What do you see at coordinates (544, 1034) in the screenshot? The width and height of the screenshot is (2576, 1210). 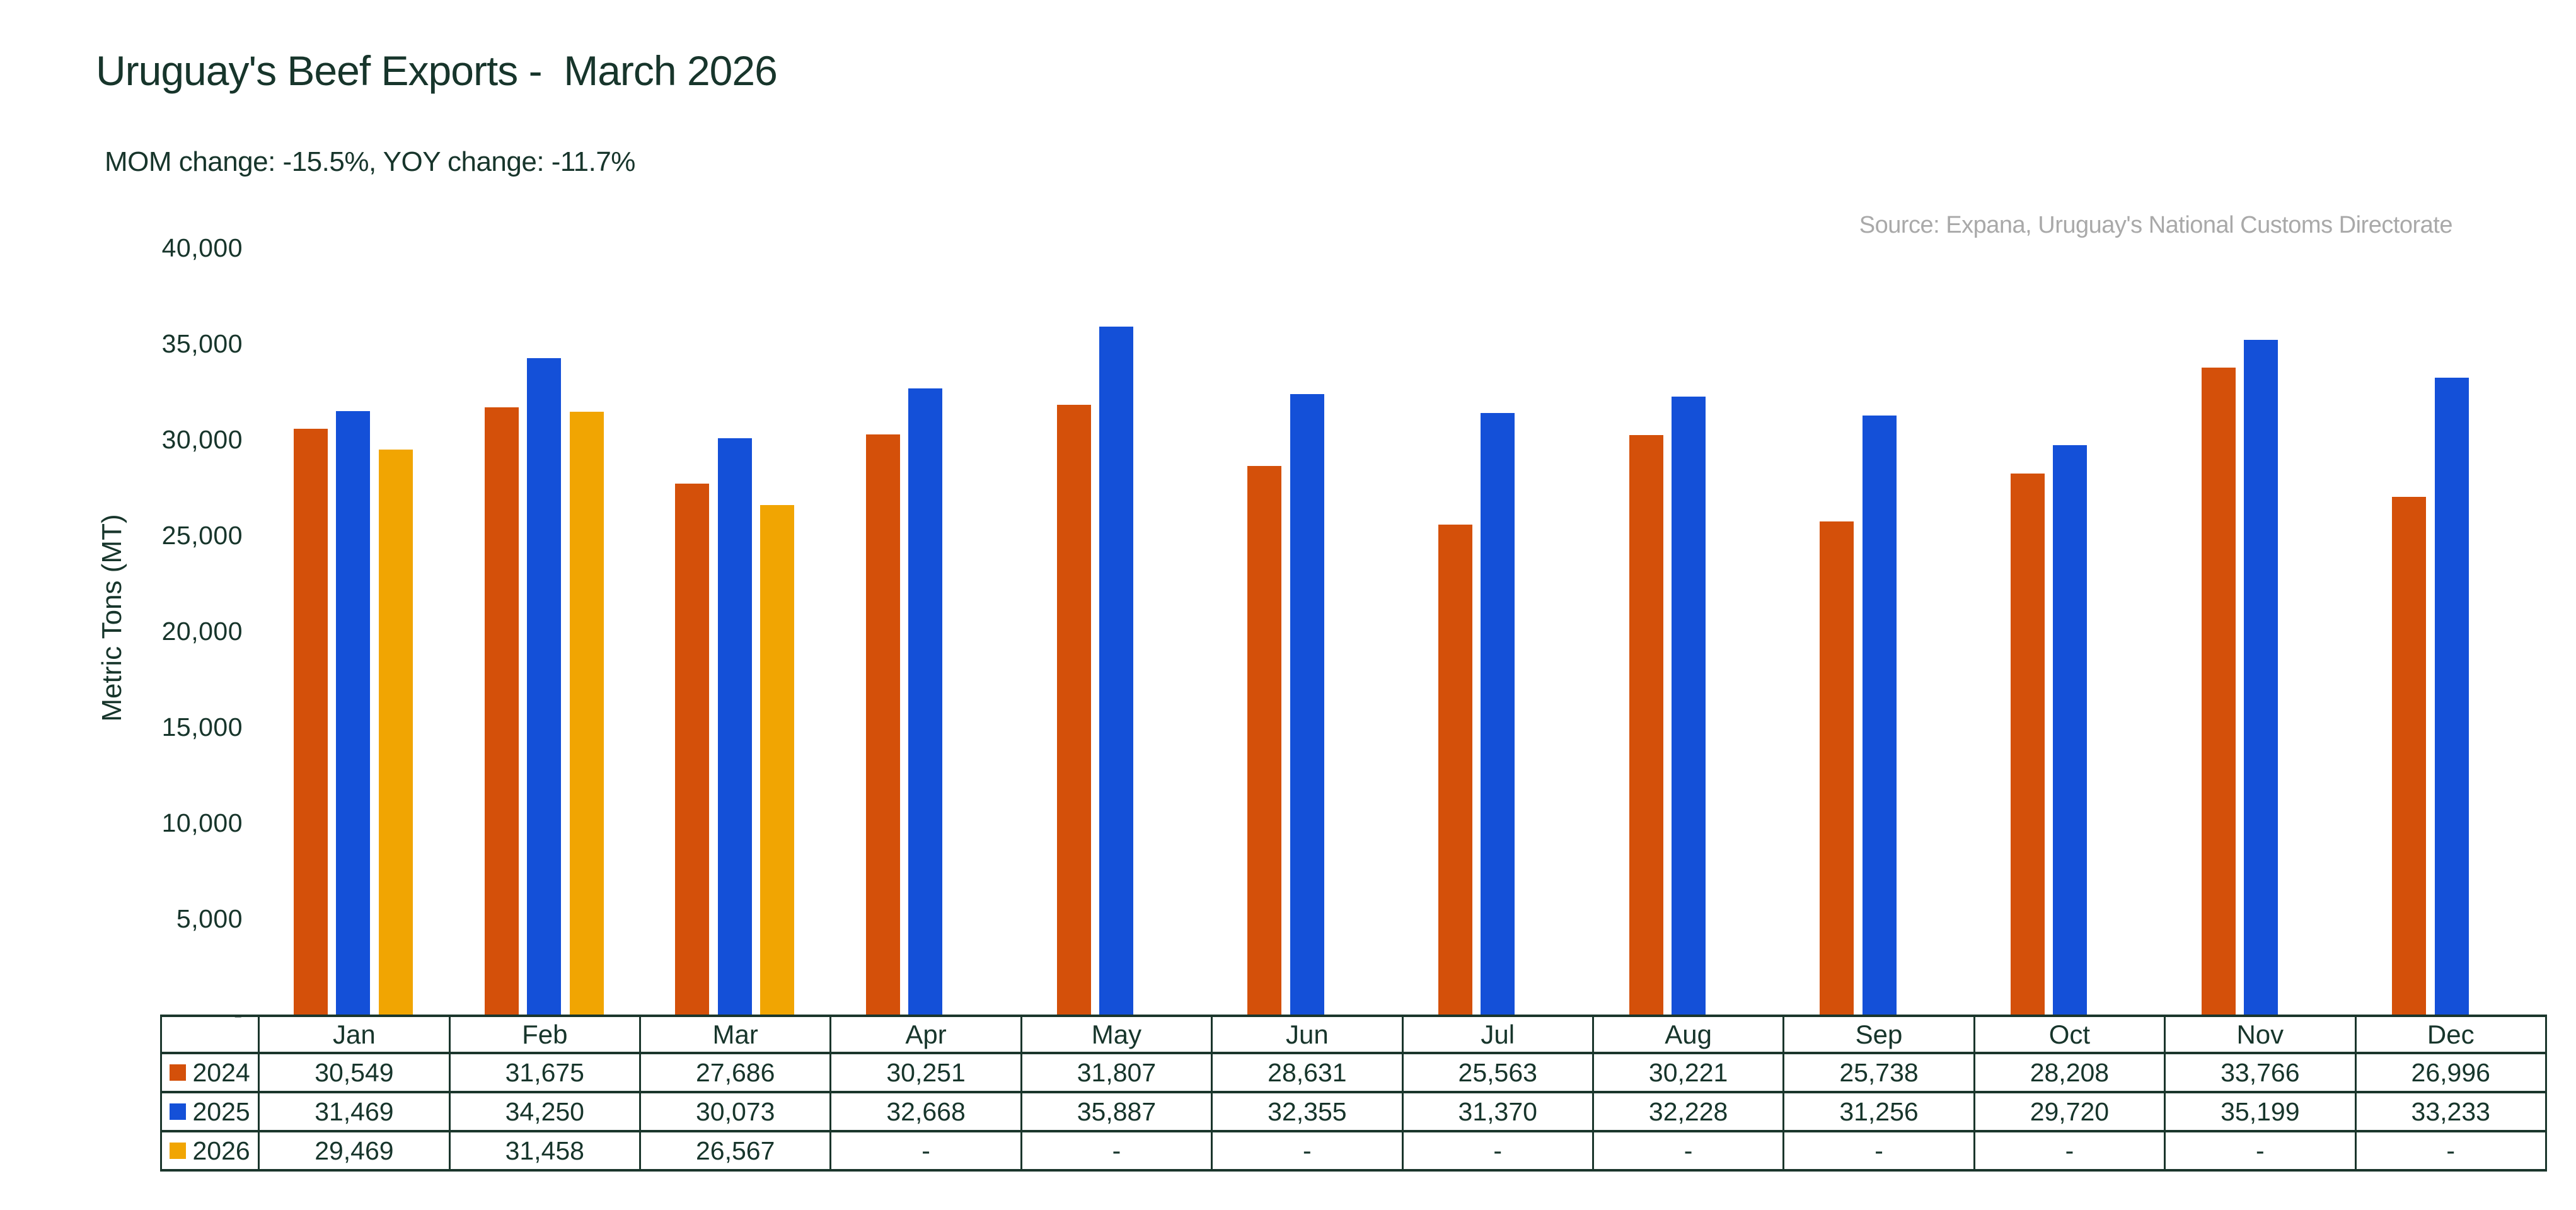 I see `month-header-feb: Feb` at bounding box center [544, 1034].